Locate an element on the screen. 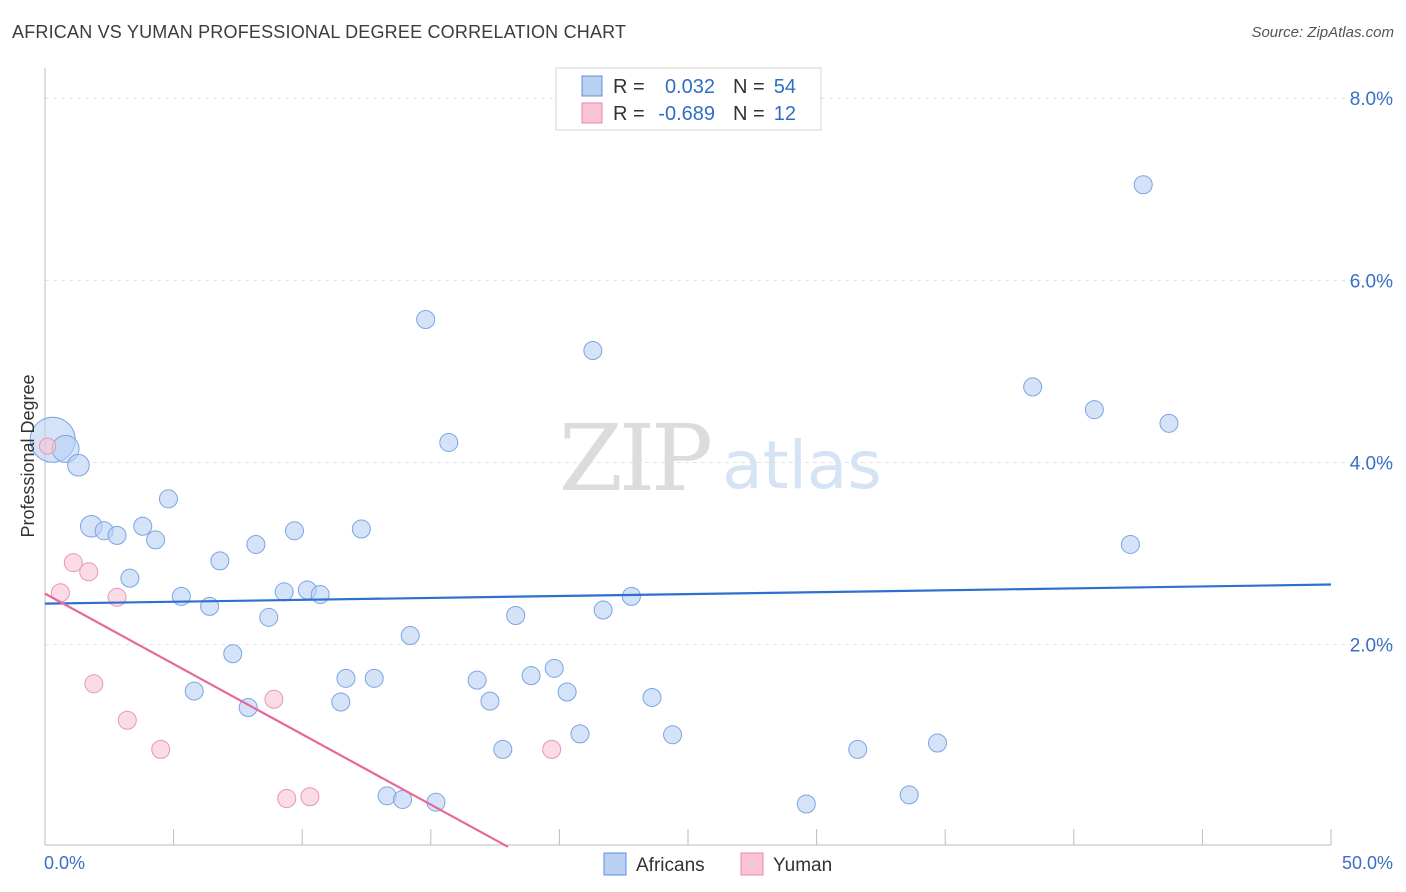  bottom-legend-swatch-africans is located at coordinates (615, 864).